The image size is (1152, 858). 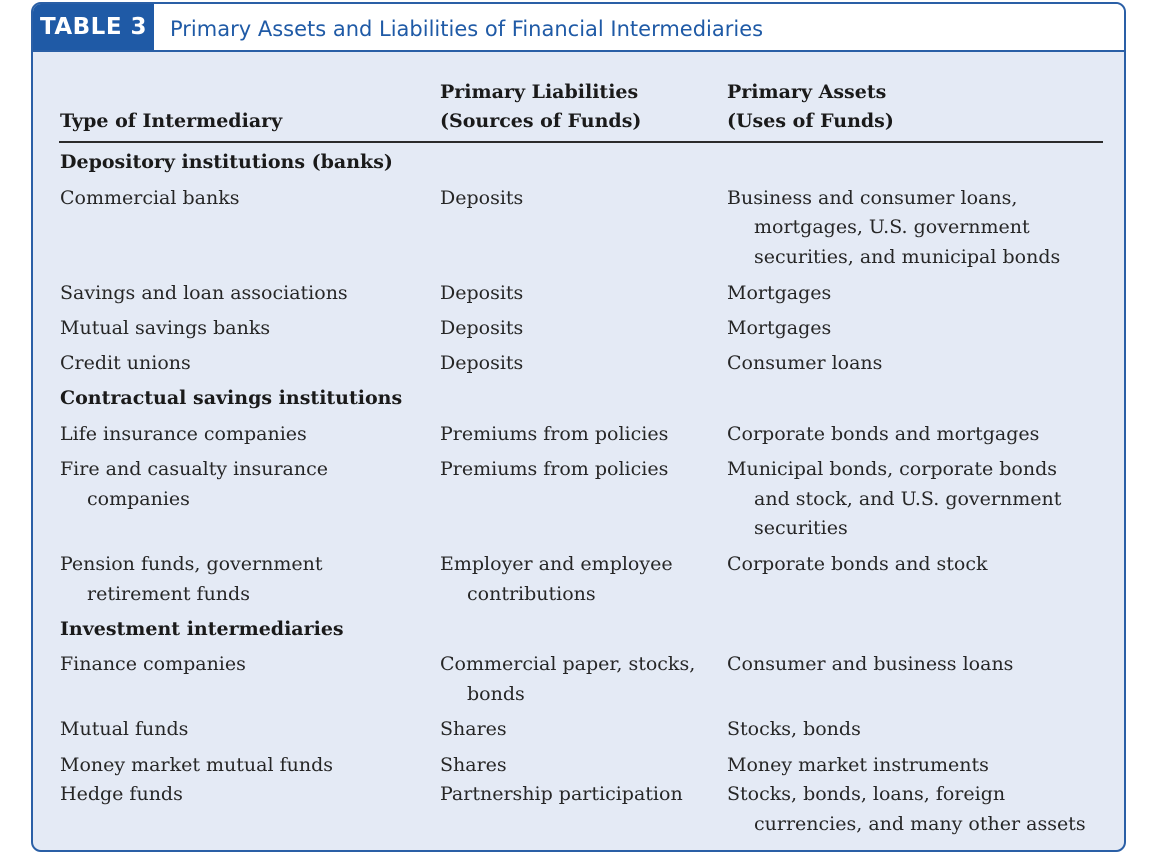 I want to click on row-assets-cont: currencies, and many other assets, so click(x=920, y=824).